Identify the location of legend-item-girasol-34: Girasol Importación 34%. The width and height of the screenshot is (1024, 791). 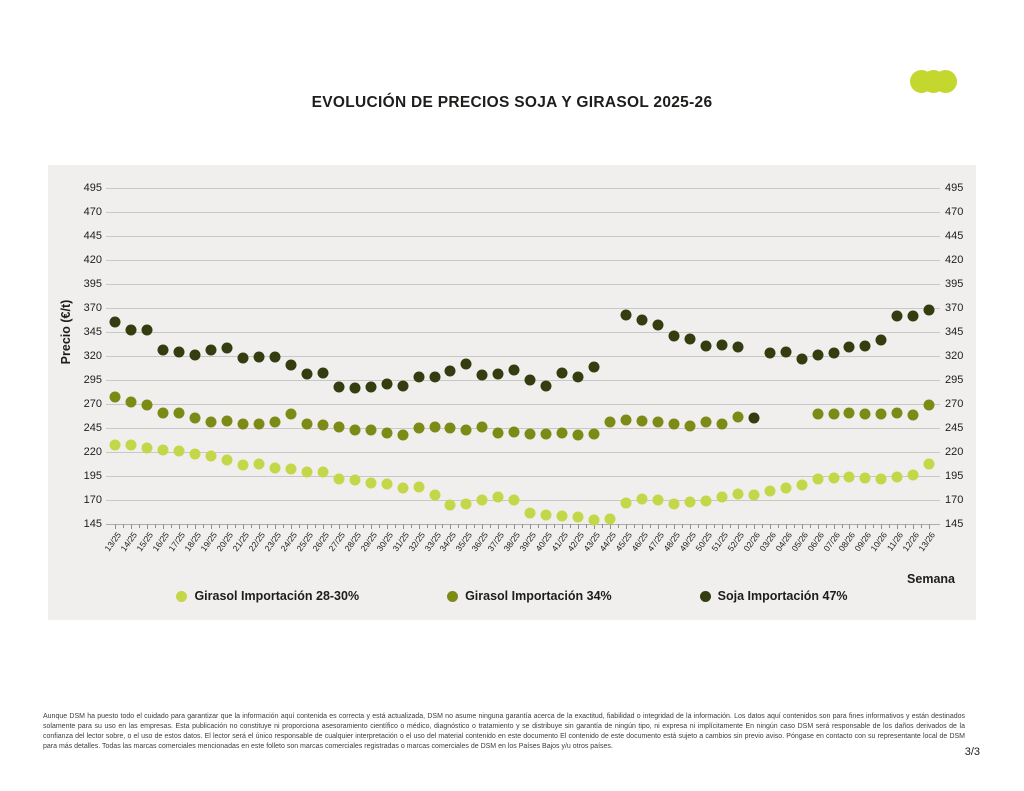
(529, 596).